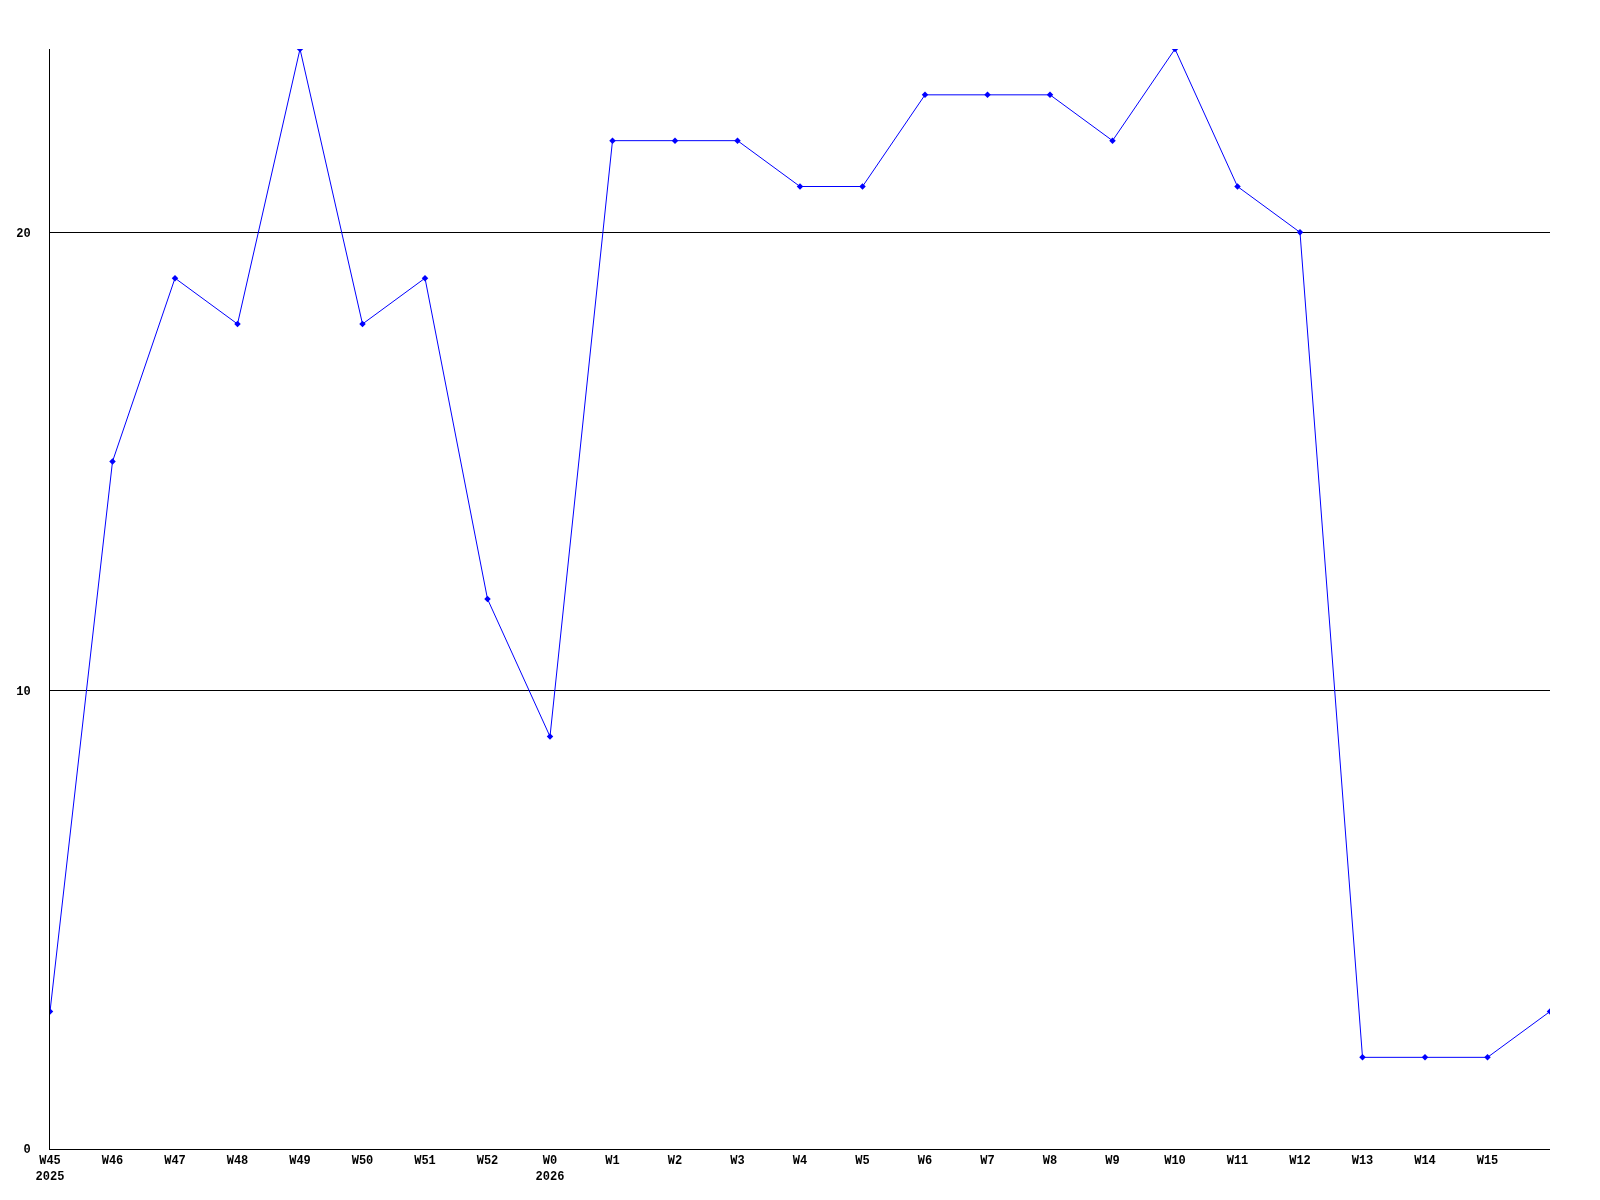 This screenshot has width=1600, height=1200. Describe the element at coordinates (112, 1161) in the screenshot. I see `x-tick-label: W46` at that location.